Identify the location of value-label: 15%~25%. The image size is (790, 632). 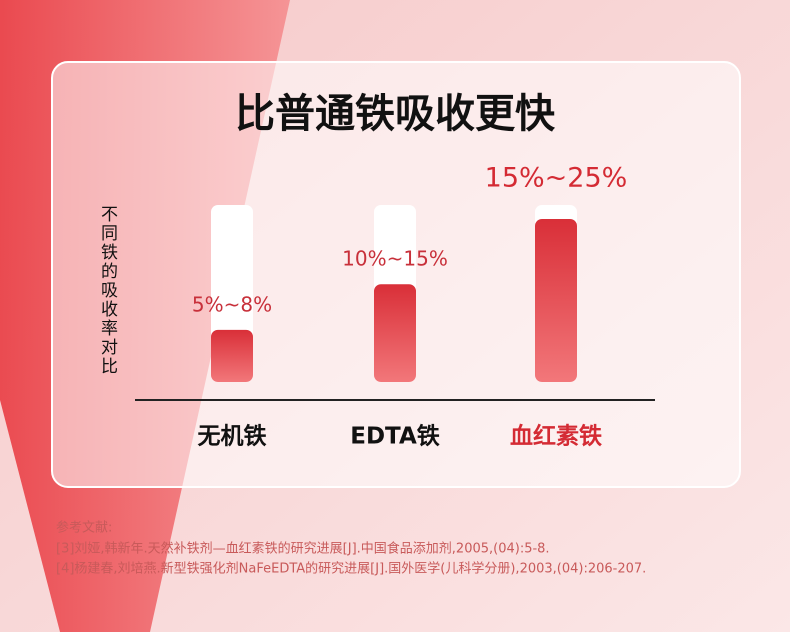
(556, 178).